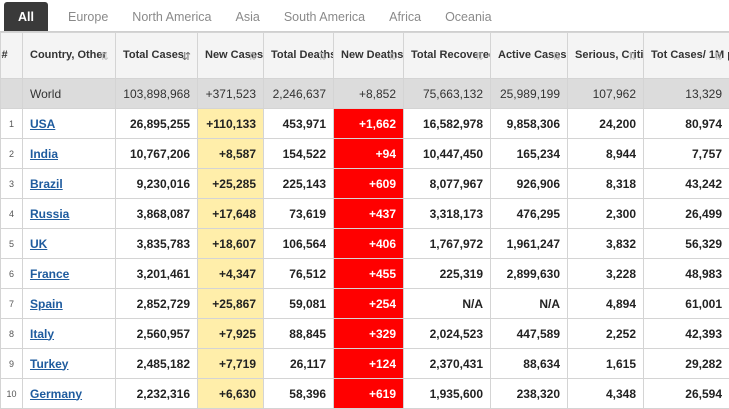 This screenshot has width=729, height=409. I want to click on new-deaths-cell: +609, so click(369, 184).